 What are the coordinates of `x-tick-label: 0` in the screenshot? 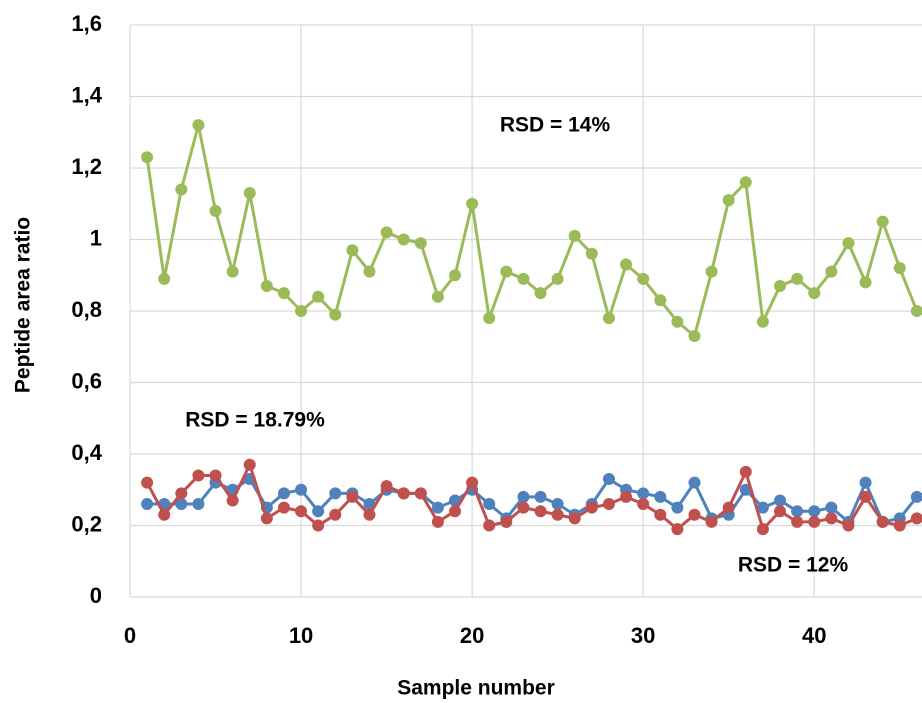 It's located at (130, 635).